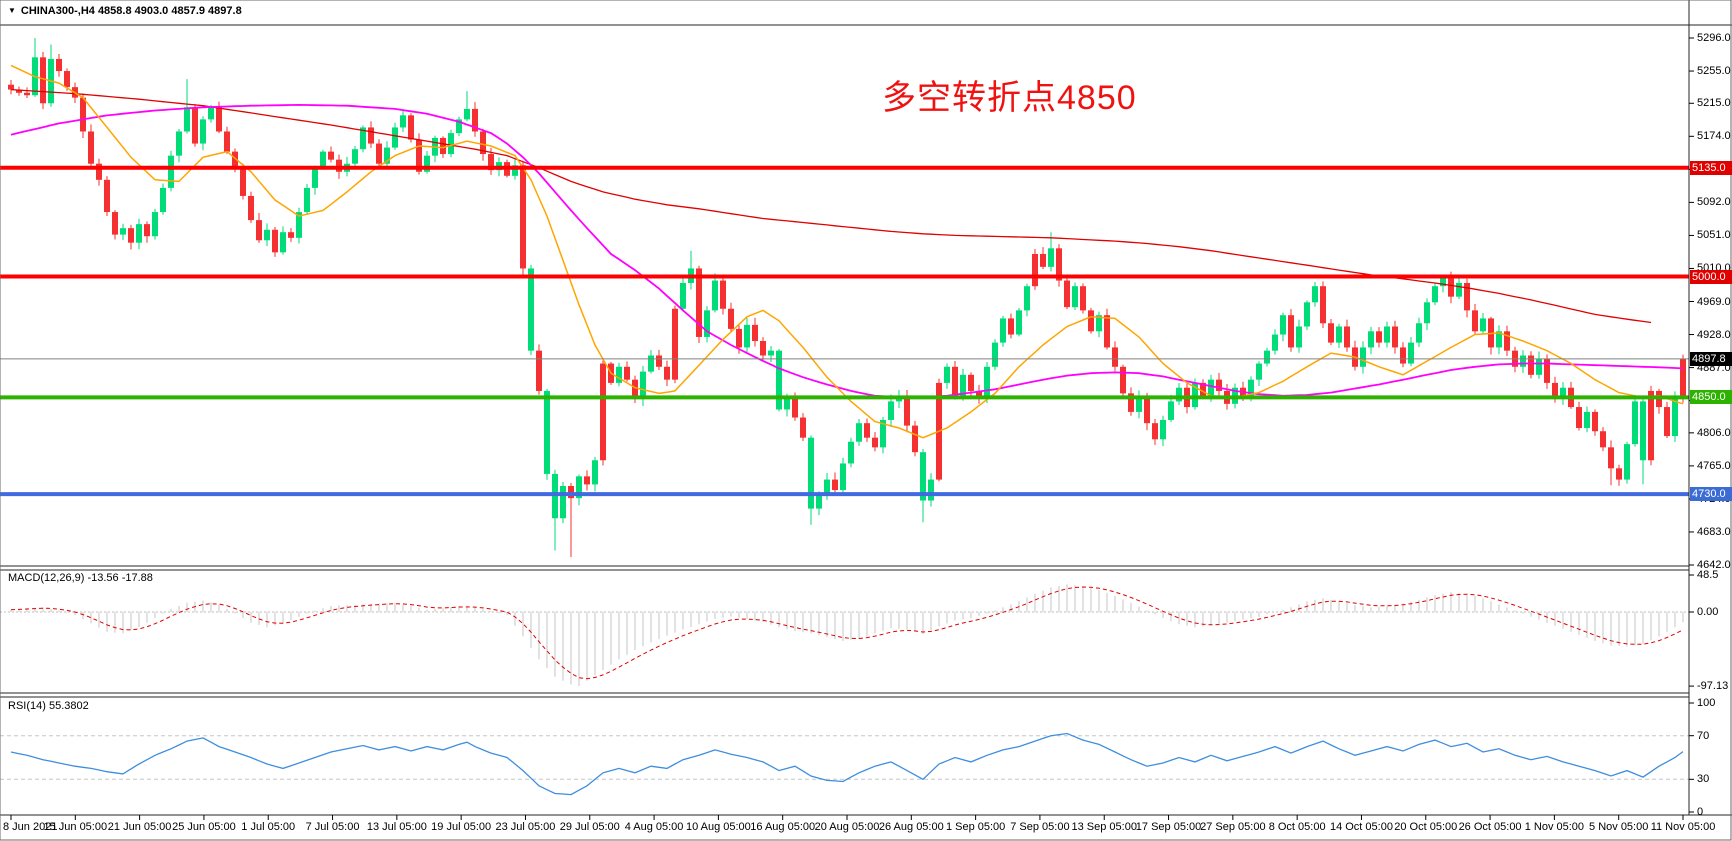  I want to click on dropdown-icon: ▼, so click(12, 10).